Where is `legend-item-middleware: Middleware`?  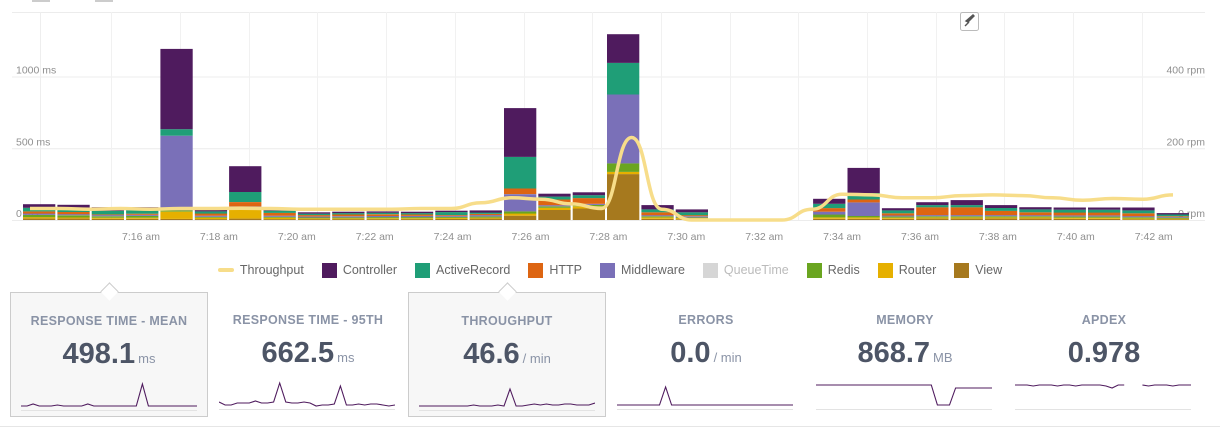
legend-item-middleware: Middleware is located at coordinates (642, 270).